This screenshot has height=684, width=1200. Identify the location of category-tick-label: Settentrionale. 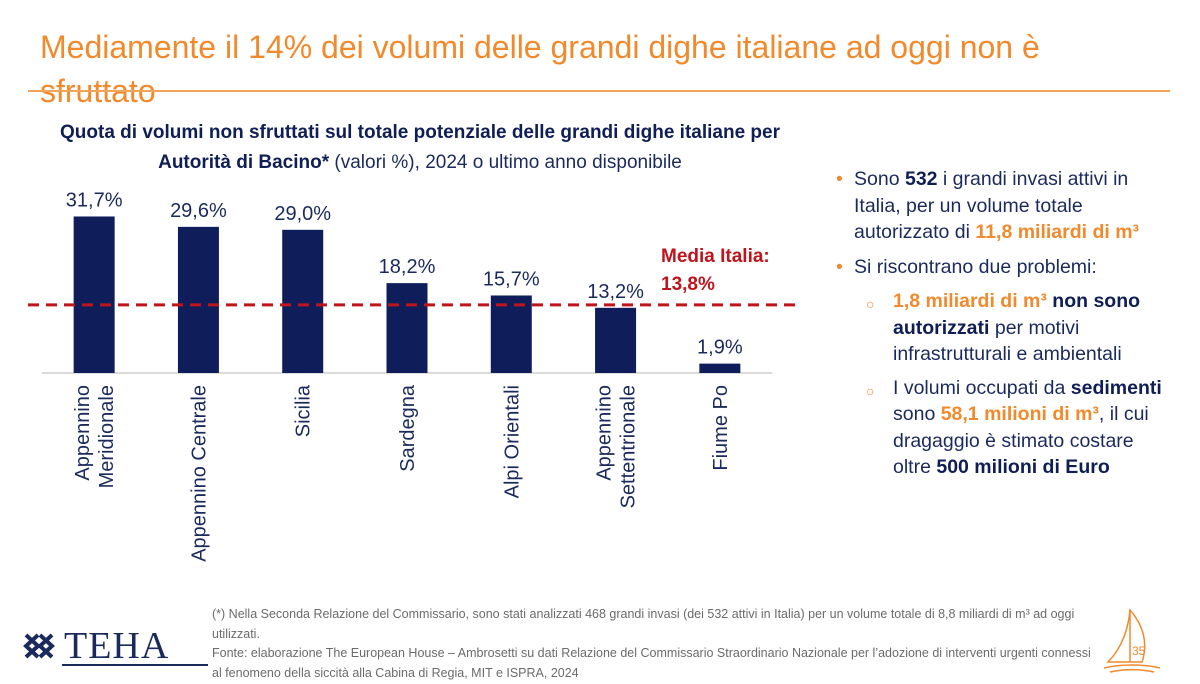
(629, 446).